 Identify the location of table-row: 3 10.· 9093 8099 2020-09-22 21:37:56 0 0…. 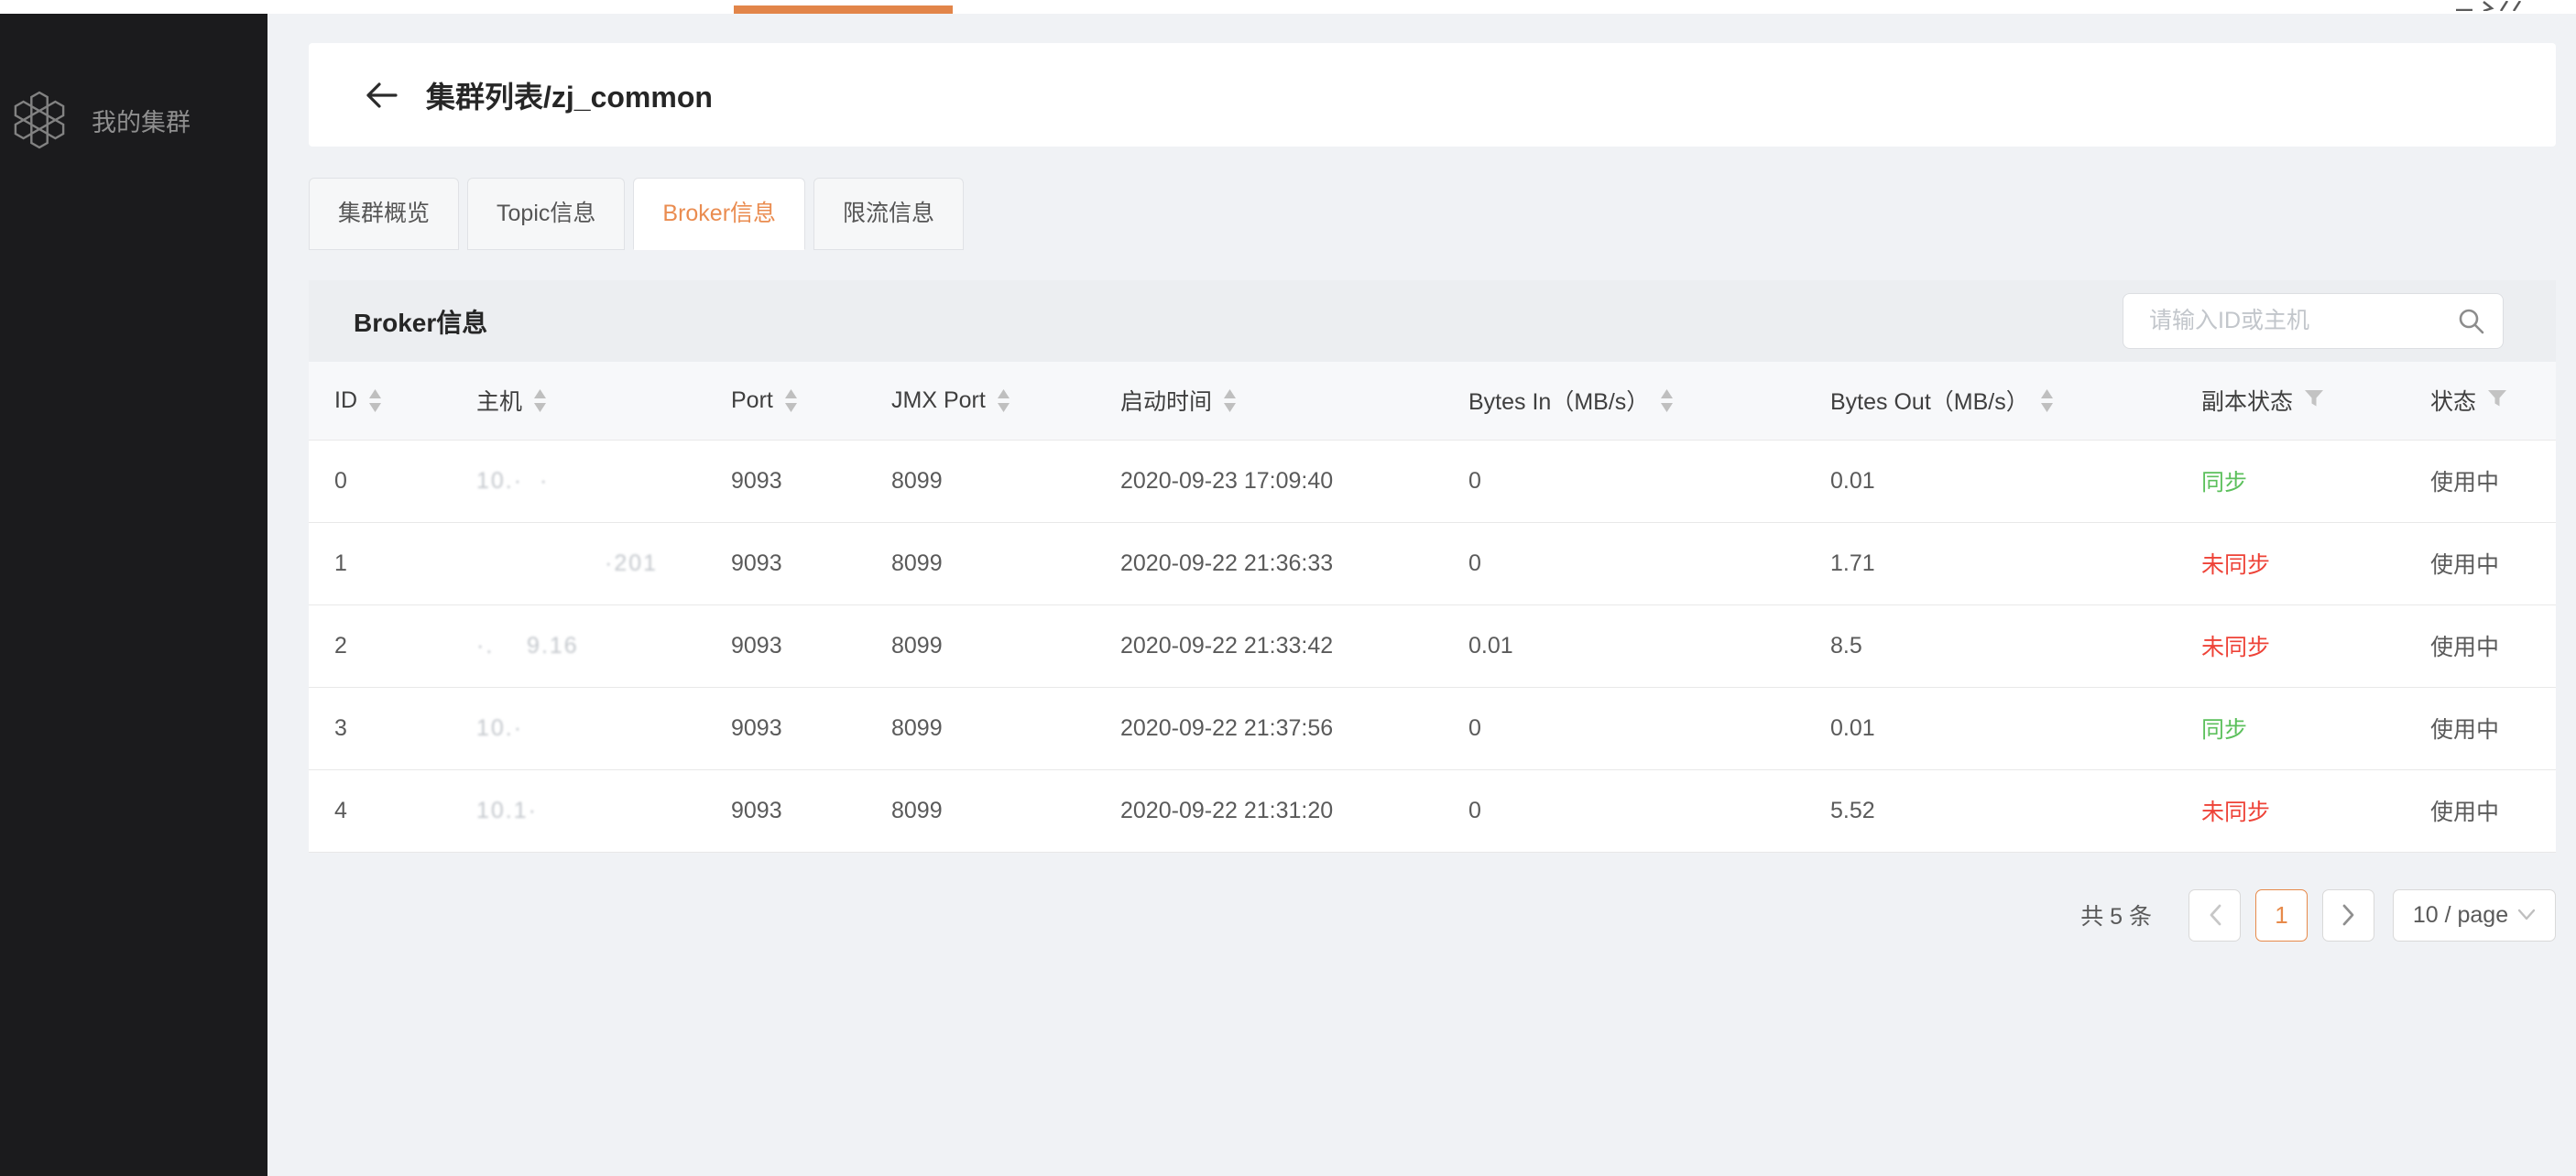
(1433, 728).